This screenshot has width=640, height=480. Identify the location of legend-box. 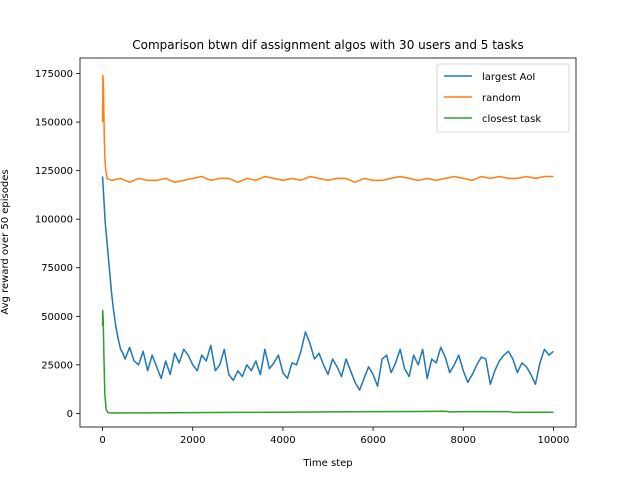
(503, 98).